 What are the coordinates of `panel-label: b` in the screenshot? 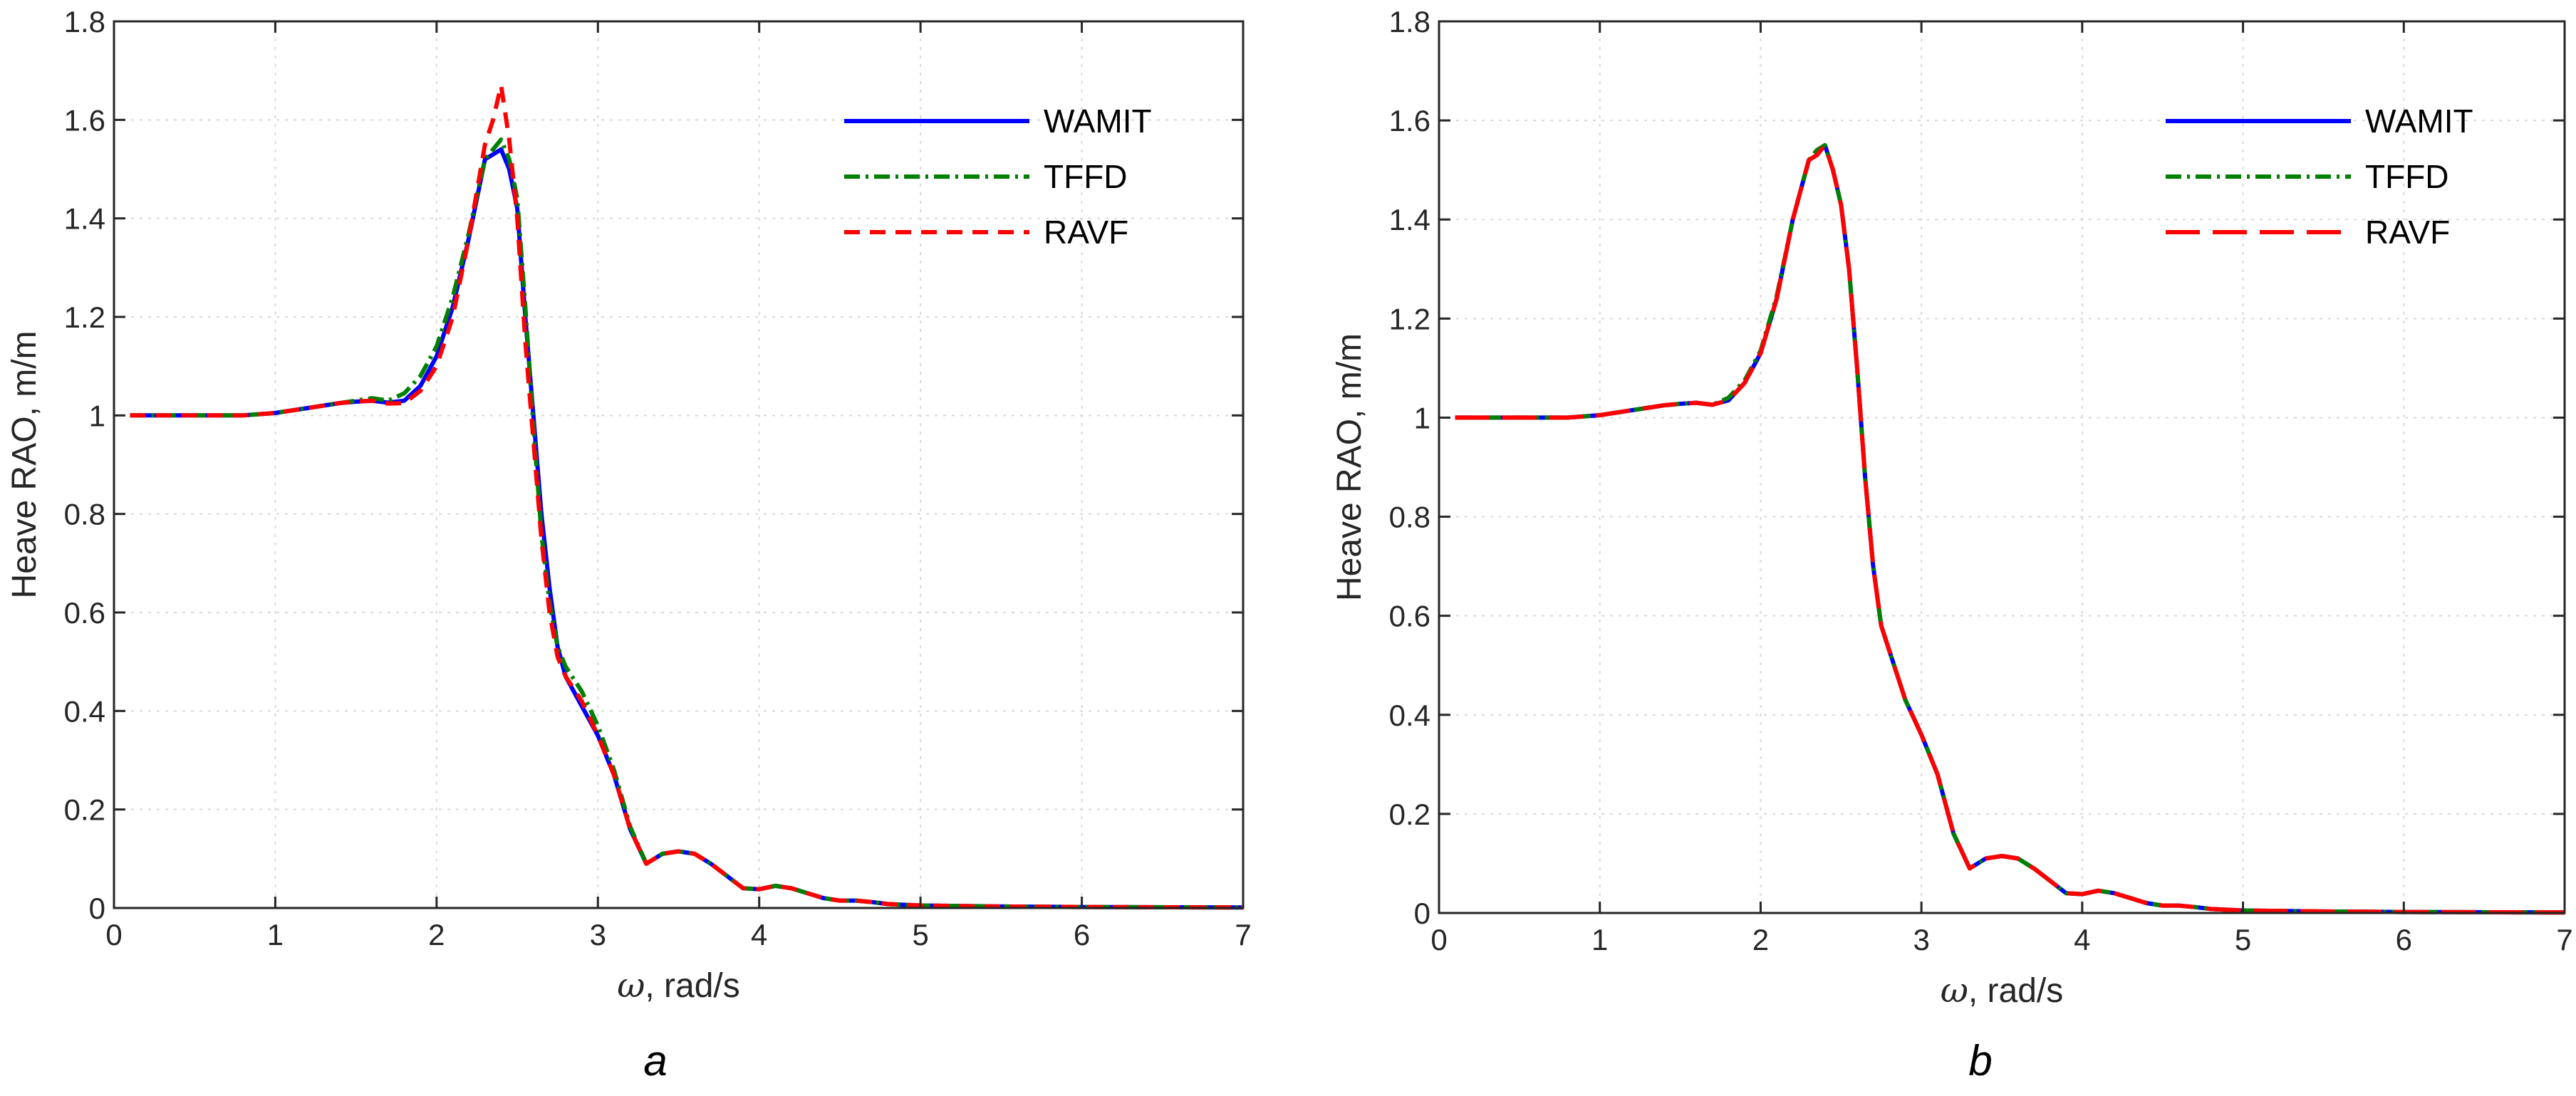 It's located at (1980, 1061).